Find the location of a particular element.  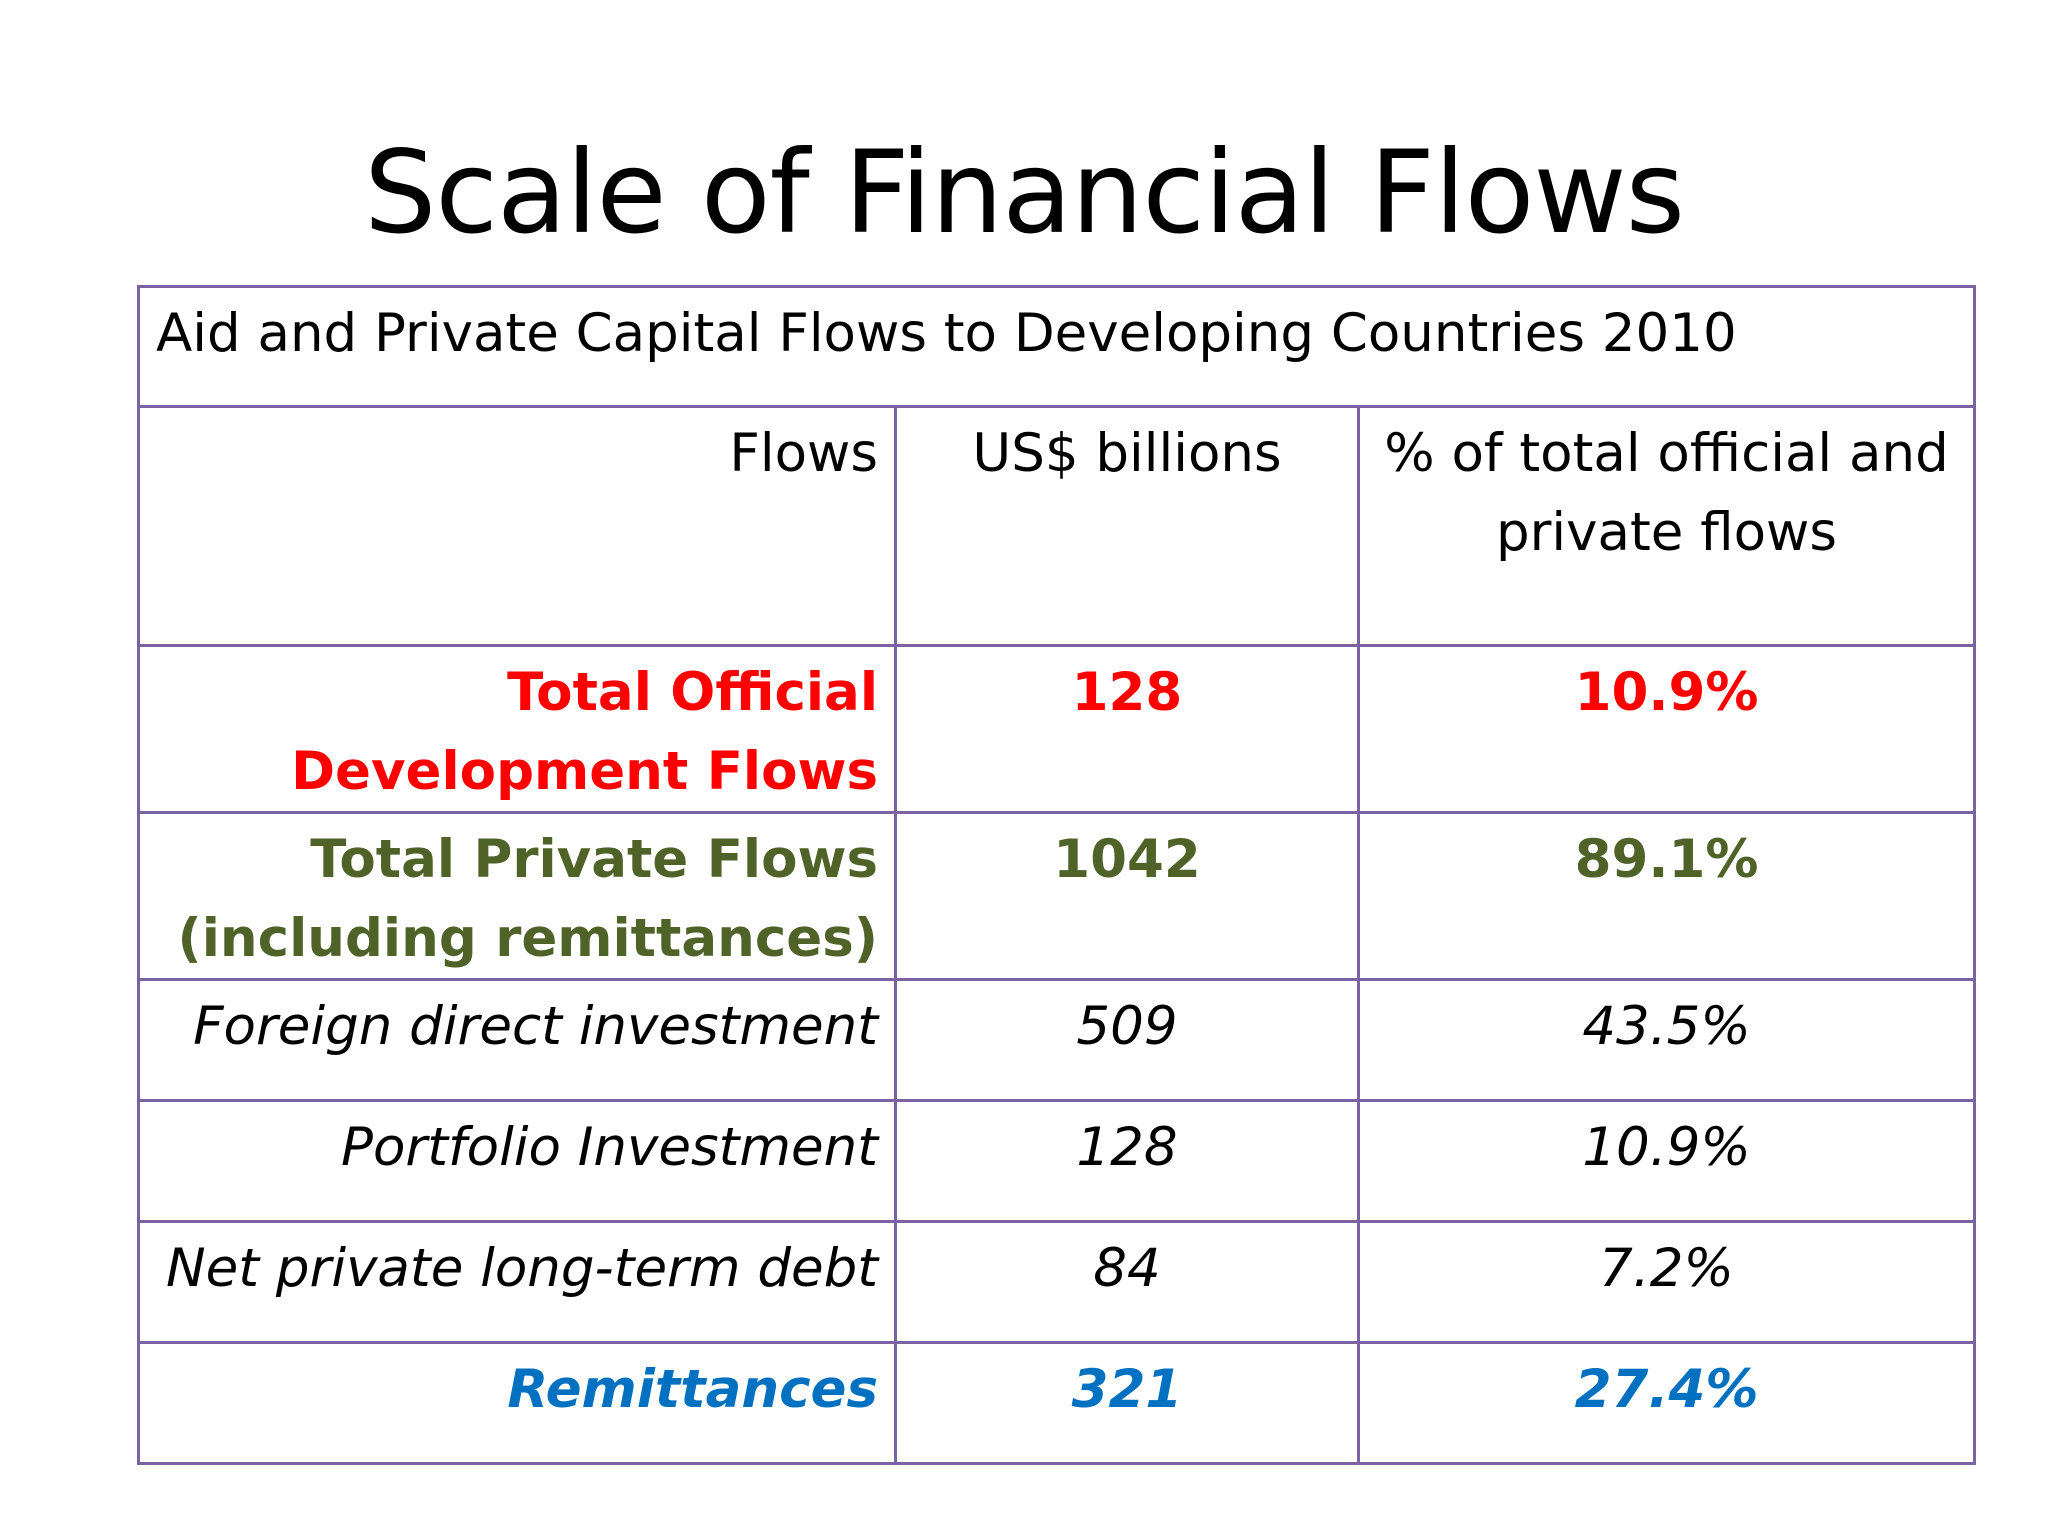

row-label: Remittances is located at coordinates (517, 1403).